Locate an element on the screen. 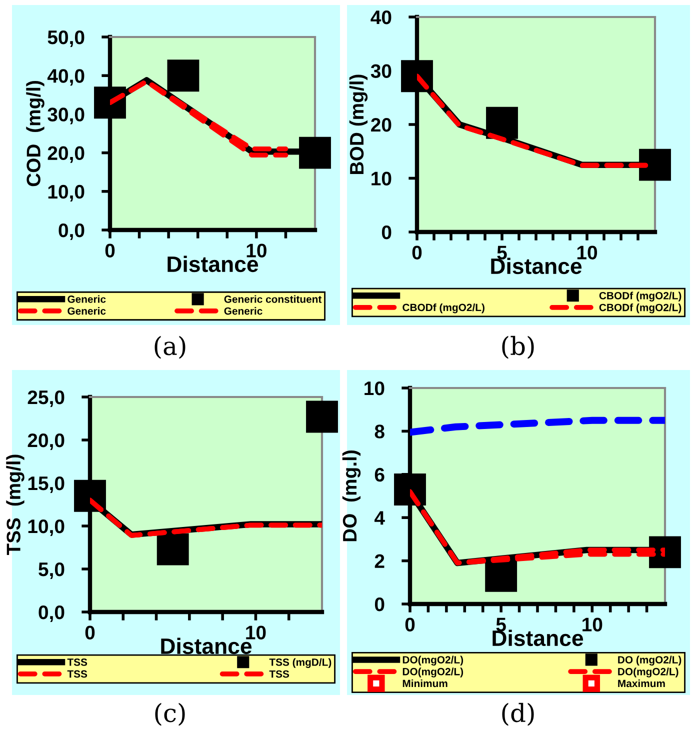 The image size is (694, 731). y-axis-title: DO (mg.l) is located at coordinates (351, 496).